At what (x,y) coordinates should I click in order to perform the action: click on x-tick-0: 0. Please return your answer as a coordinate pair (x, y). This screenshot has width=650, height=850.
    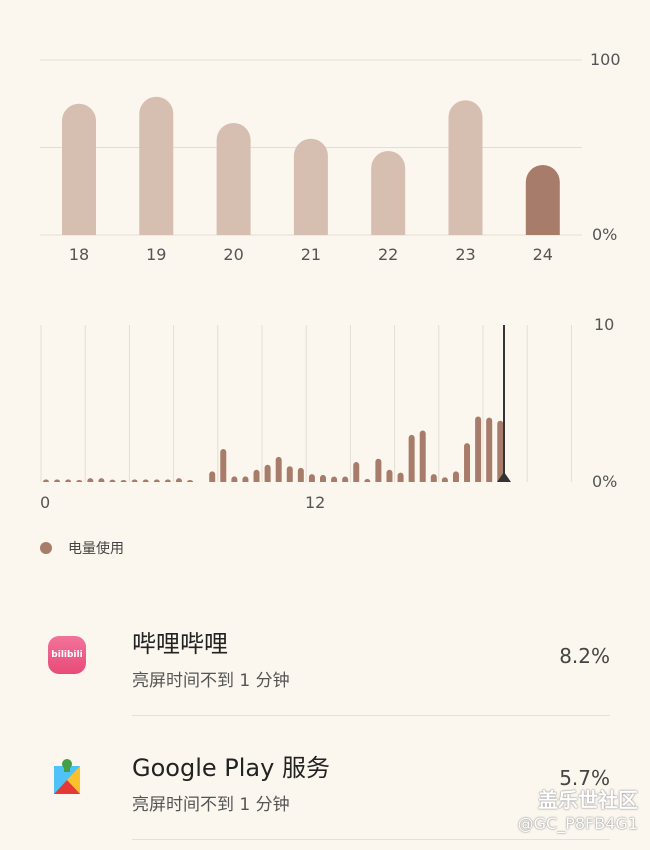
    Looking at the image, I should click on (45, 502).